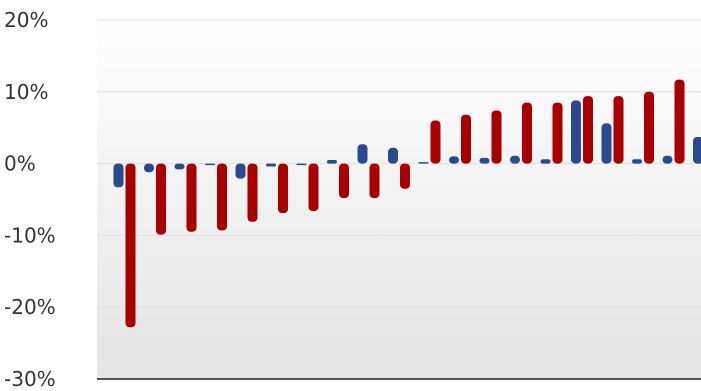 The width and height of the screenshot is (701, 391). What do you see at coordinates (30, 235) in the screenshot?
I see `y-tick-label: -10%` at bounding box center [30, 235].